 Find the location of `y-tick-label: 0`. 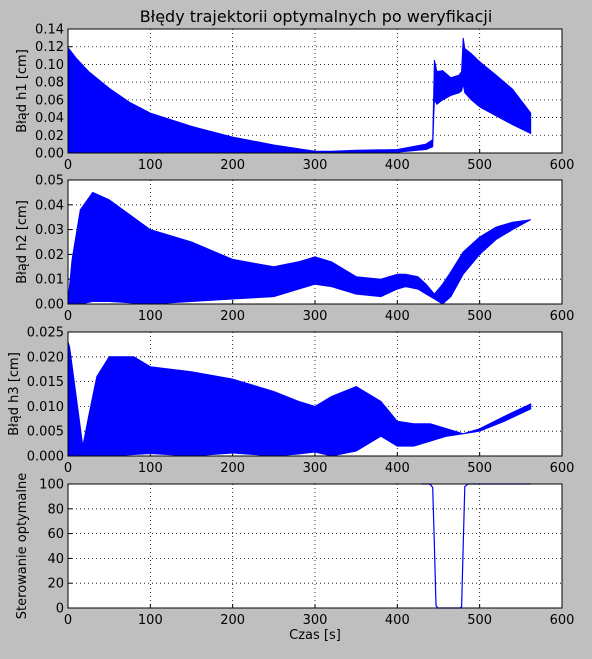

y-tick-label: 0 is located at coordinates (60, 609).